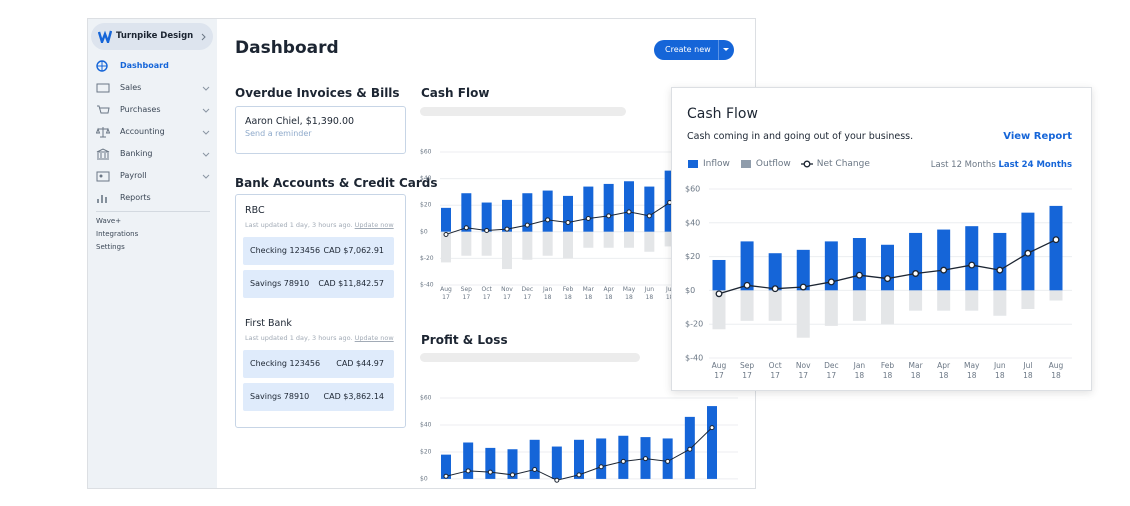 The image size is (1130, 506). I want to click on create-button: Create new, so click(694, 50).